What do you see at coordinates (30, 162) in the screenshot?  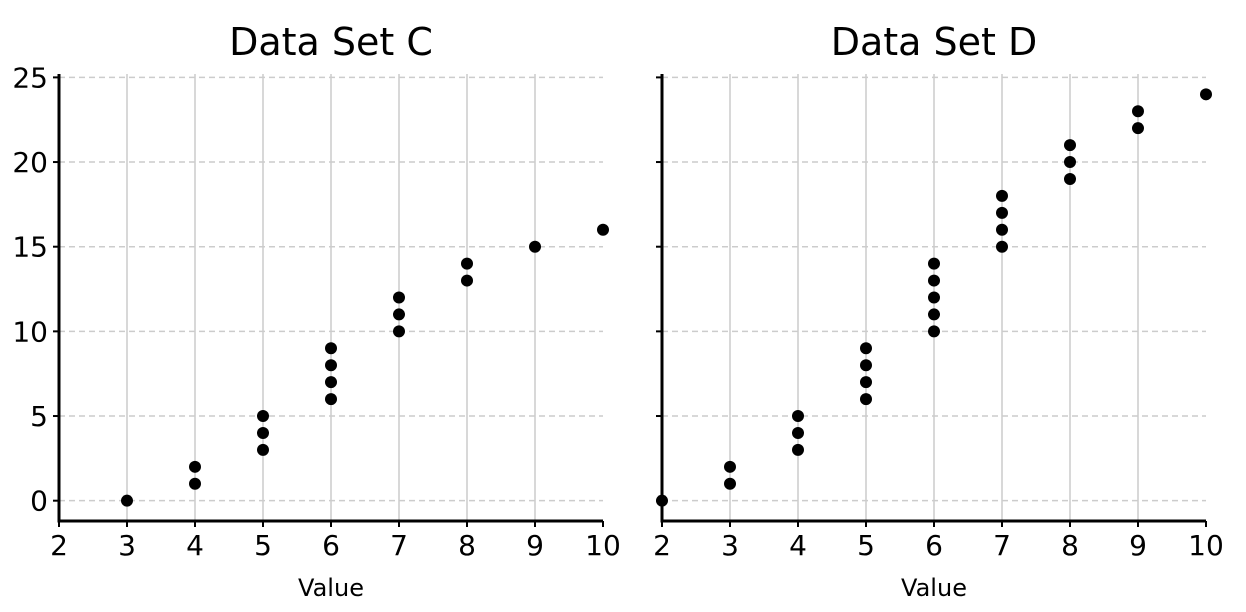 I see `y-tick-label: 20` at bounding box center [30, 162].